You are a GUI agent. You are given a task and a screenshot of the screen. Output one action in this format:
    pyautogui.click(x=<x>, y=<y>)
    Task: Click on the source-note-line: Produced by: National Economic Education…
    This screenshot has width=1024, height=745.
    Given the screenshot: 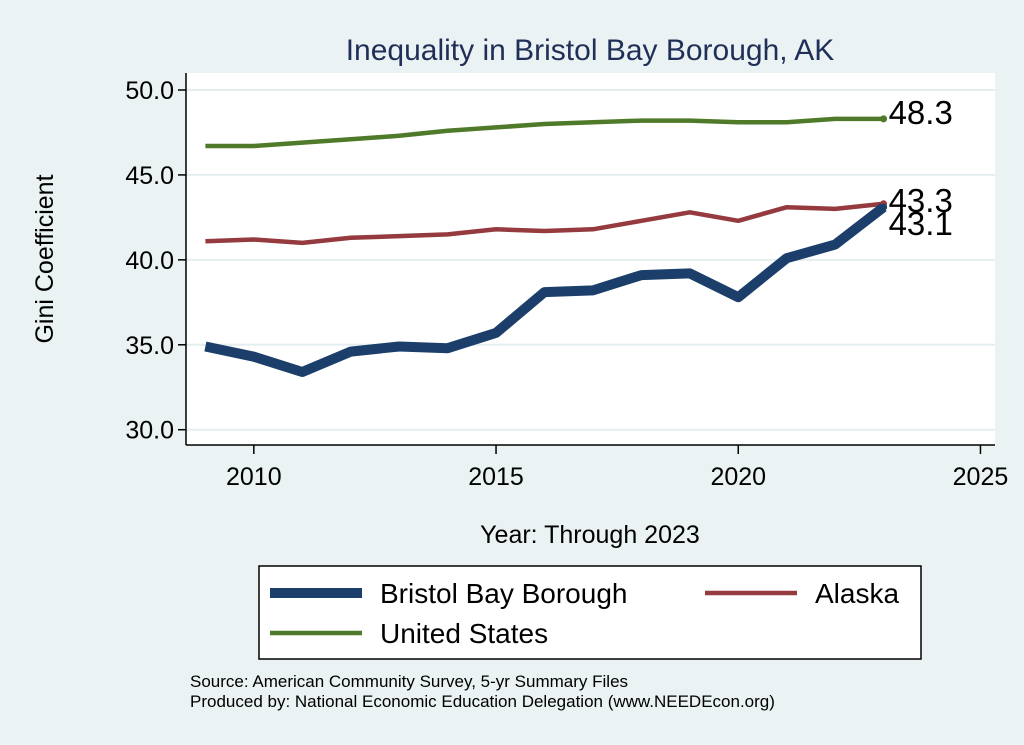 What is the action you would take?
    pyautogui.click(x=482, y=701)
    